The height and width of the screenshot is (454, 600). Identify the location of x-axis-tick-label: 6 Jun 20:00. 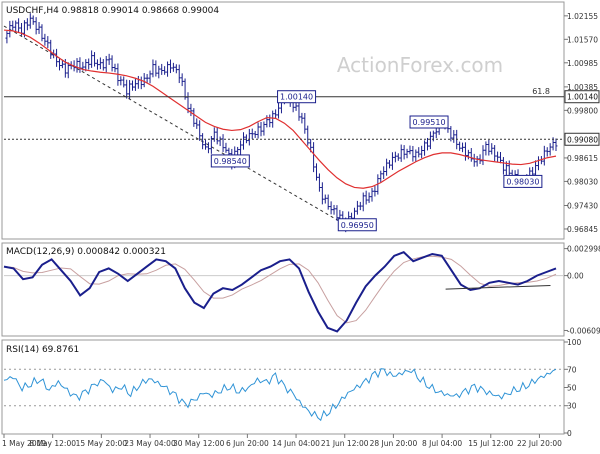
(247, 443).